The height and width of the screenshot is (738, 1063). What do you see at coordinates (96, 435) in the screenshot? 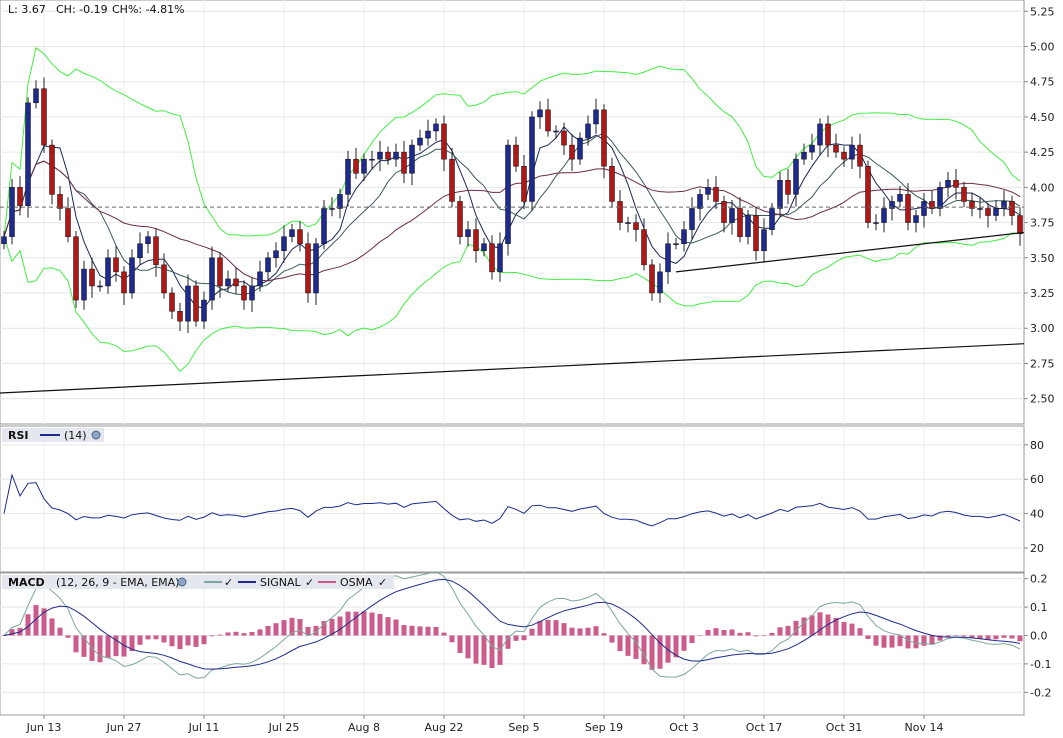
I see `rsi-settings-icon` at bounding box center [96, 435].